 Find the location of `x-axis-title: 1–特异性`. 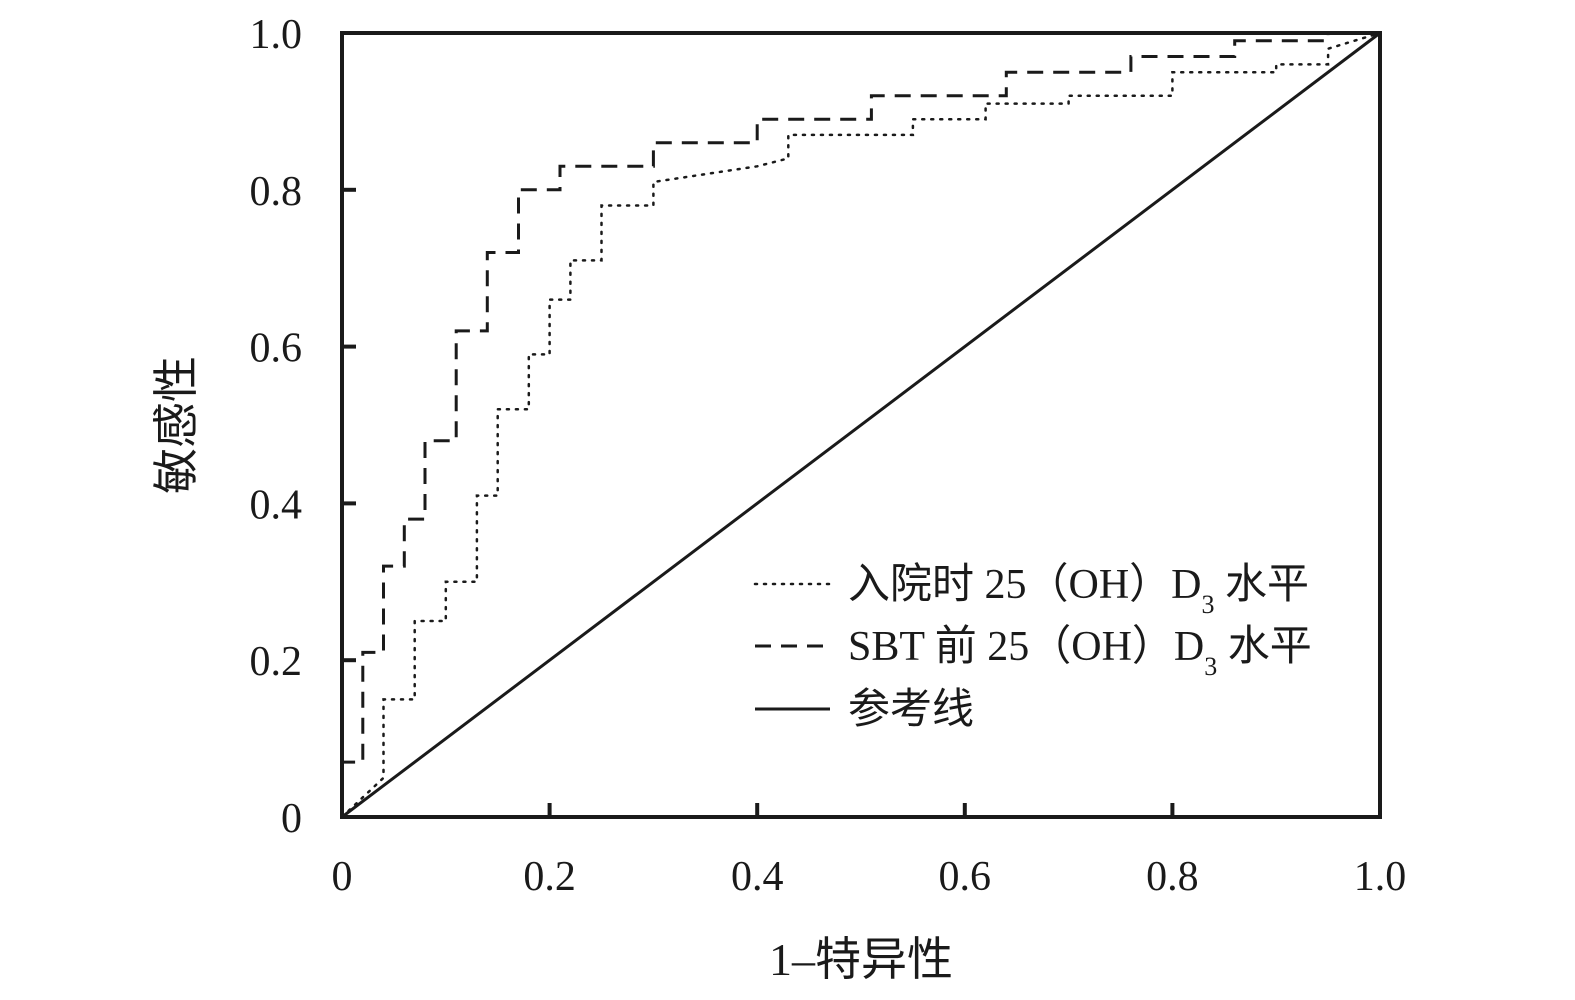

x-axis-title: 1–特异性 is located at coordinates (861, 959).